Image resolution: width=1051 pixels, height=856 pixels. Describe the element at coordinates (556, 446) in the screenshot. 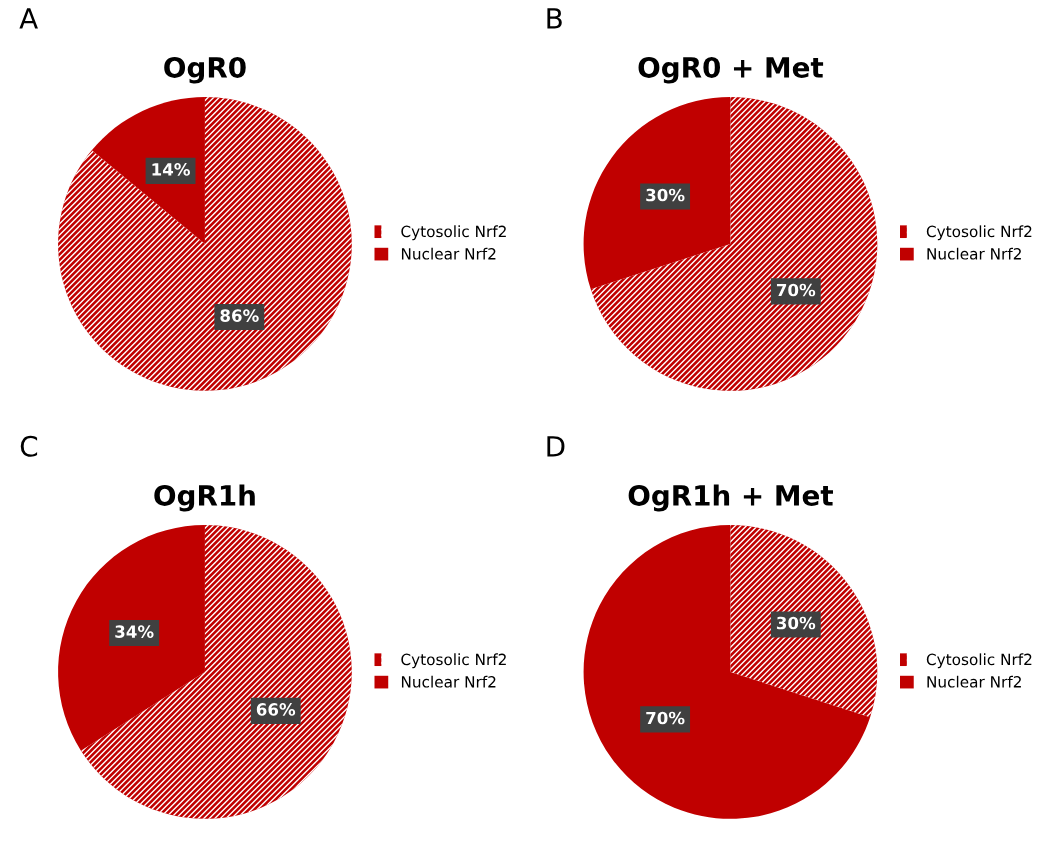

I see `text: D` at that location.